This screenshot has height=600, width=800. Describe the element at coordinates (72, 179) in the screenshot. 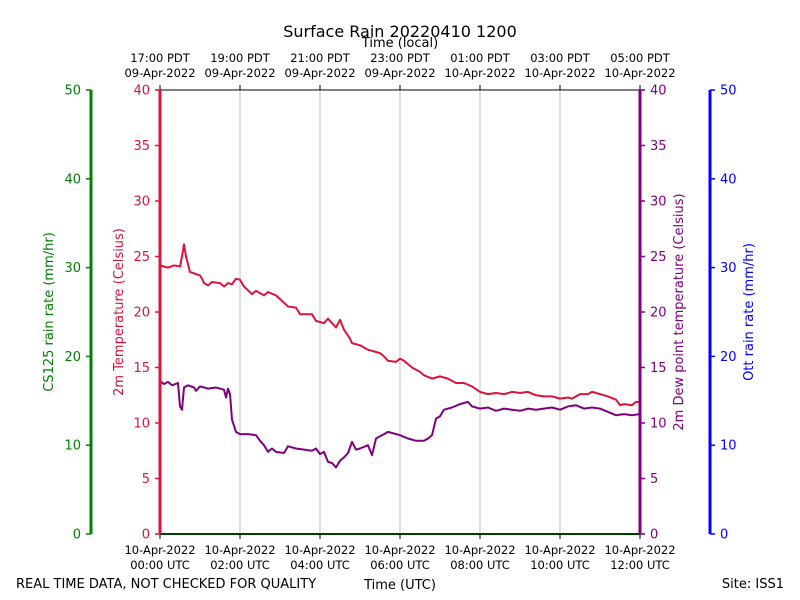

I see `cs125-rain-rate-axis-tick-label: 40` at that location.